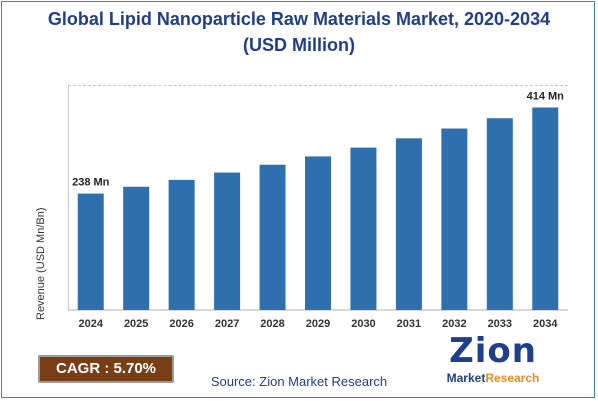 The image size is (598, 401). What do you see at coordinates (512, 378) in the screenshot?
I see `logo-subtitle-research: Research` at bounding box center [512, 378].